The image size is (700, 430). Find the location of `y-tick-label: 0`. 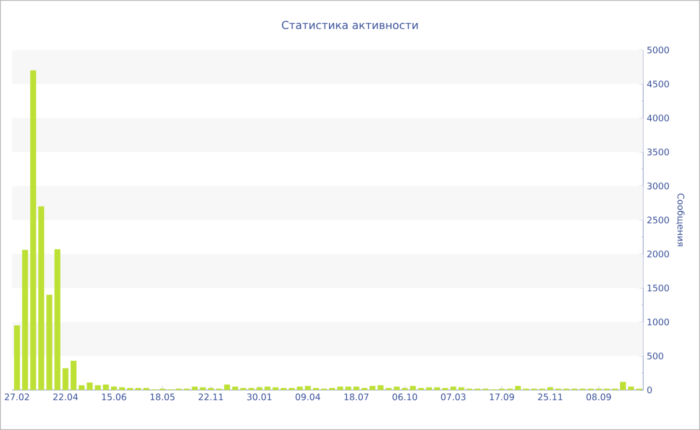

y-tick-label: 0 is located at coordinates (649, 390).